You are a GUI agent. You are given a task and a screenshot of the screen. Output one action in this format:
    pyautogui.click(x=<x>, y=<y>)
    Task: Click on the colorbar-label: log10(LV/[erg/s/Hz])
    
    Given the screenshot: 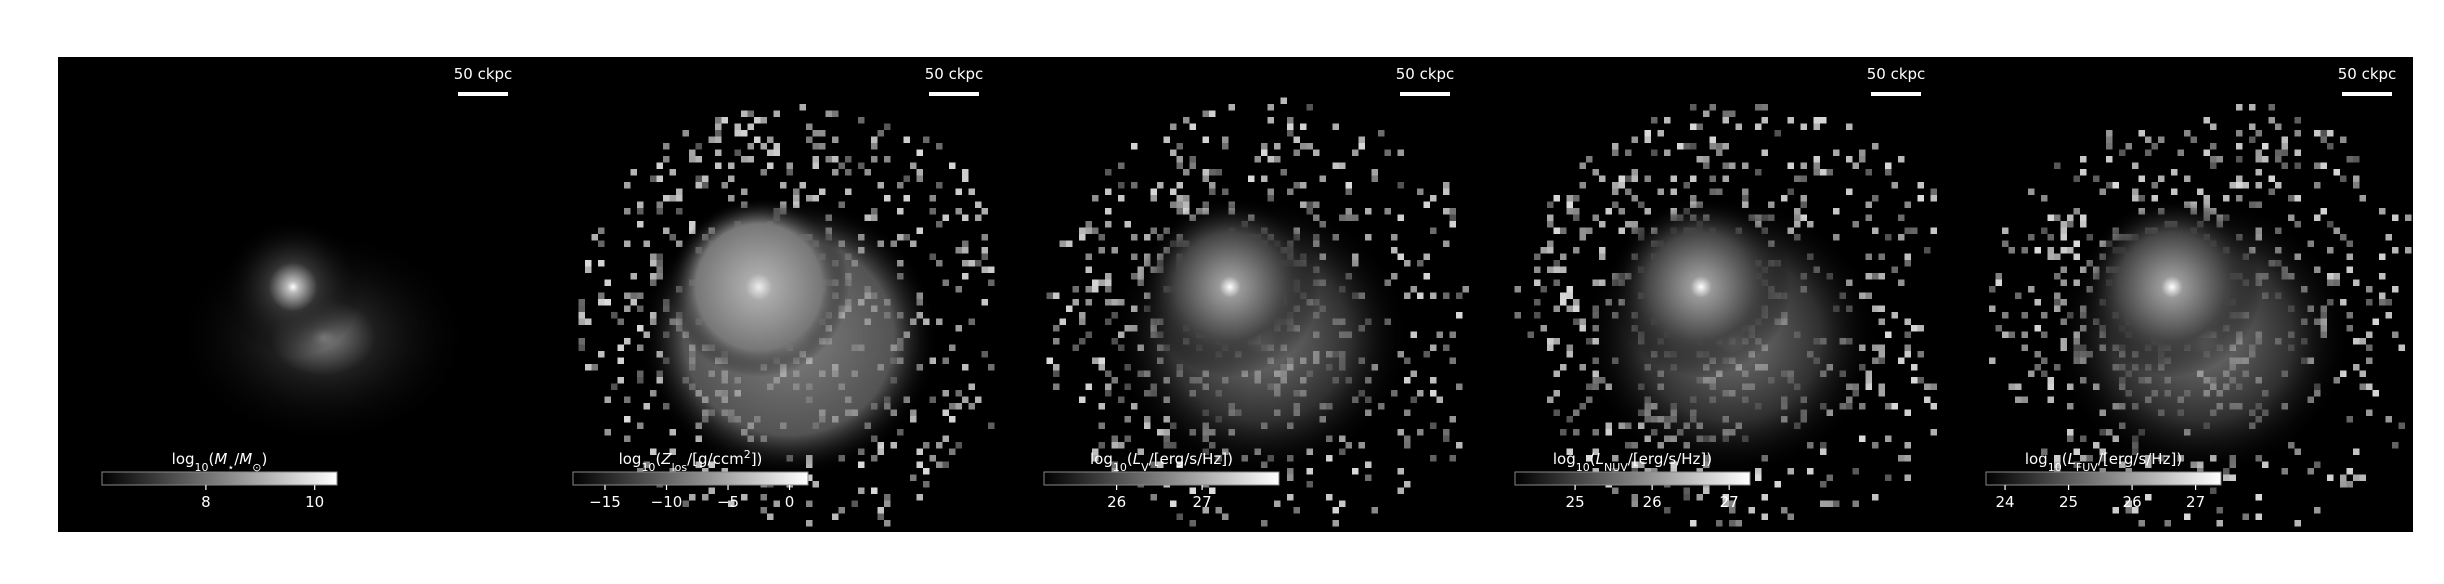 What is the action you would take?
    pyautogui.click(x=1161, y=462)
    